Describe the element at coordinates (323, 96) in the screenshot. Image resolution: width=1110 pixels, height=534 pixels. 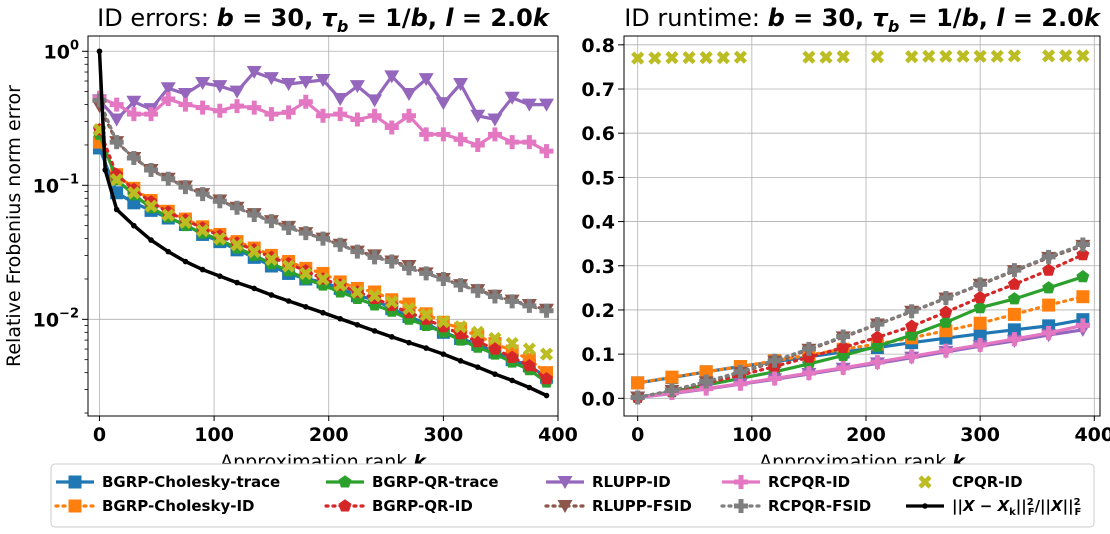
I see `series-rlupp-id` at that location.